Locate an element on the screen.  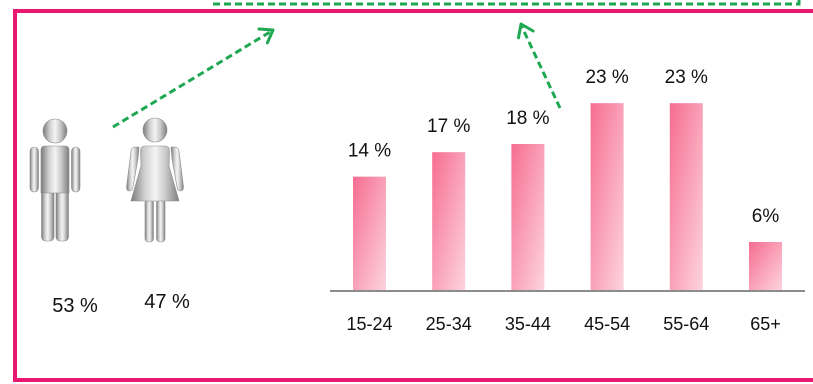
arrow-gender-to-top is located at coordinates (193, 78).